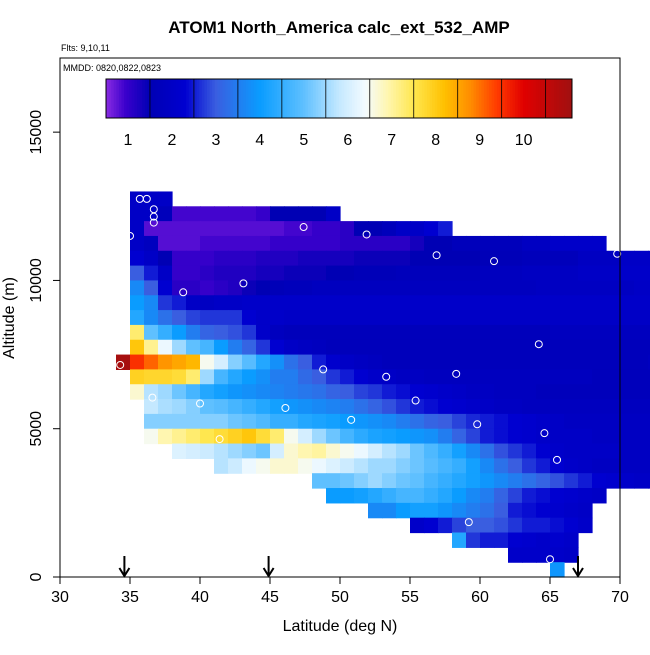 The height and width of the screenshot is (655, 650). I want to click on x-tick-label: 55, so click(410, 597).